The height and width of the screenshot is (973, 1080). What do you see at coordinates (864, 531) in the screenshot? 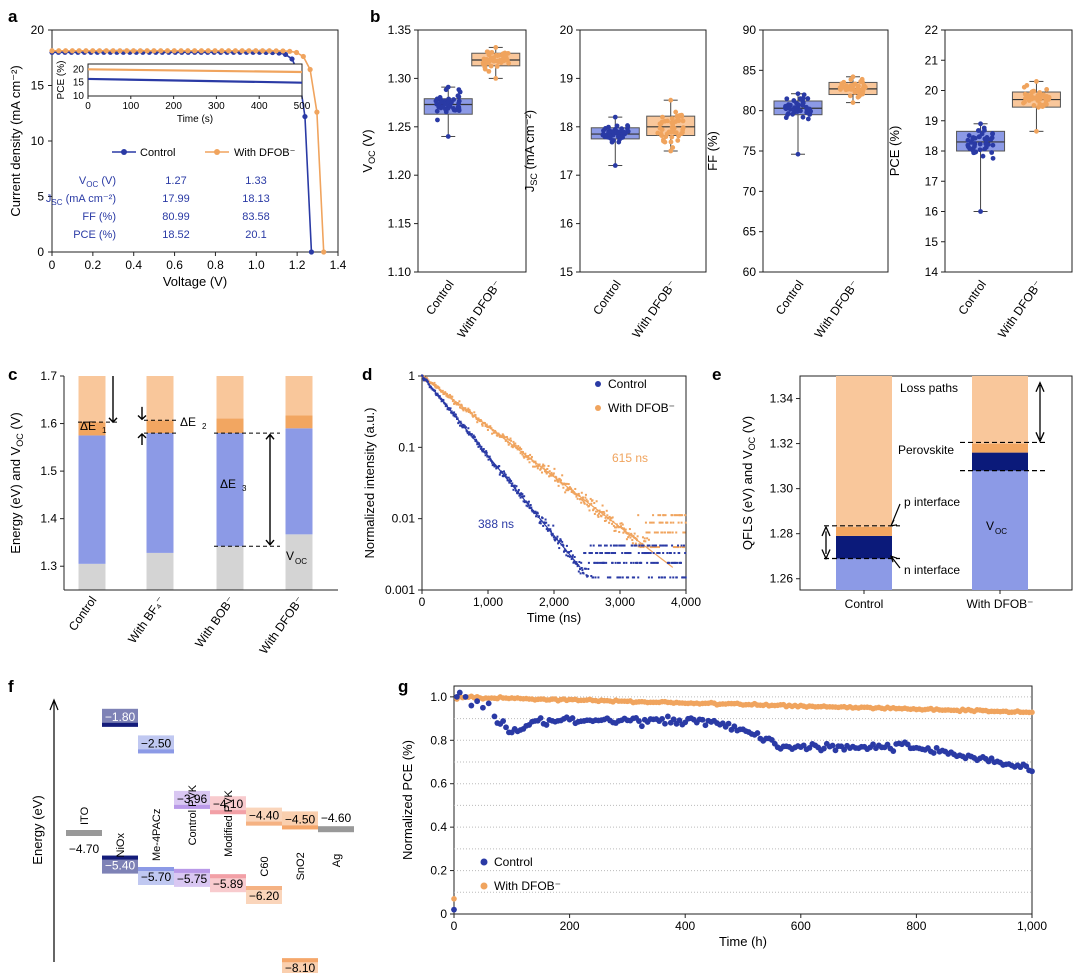
I see `e-bar-p-interface` at bounding box center [864, 531].